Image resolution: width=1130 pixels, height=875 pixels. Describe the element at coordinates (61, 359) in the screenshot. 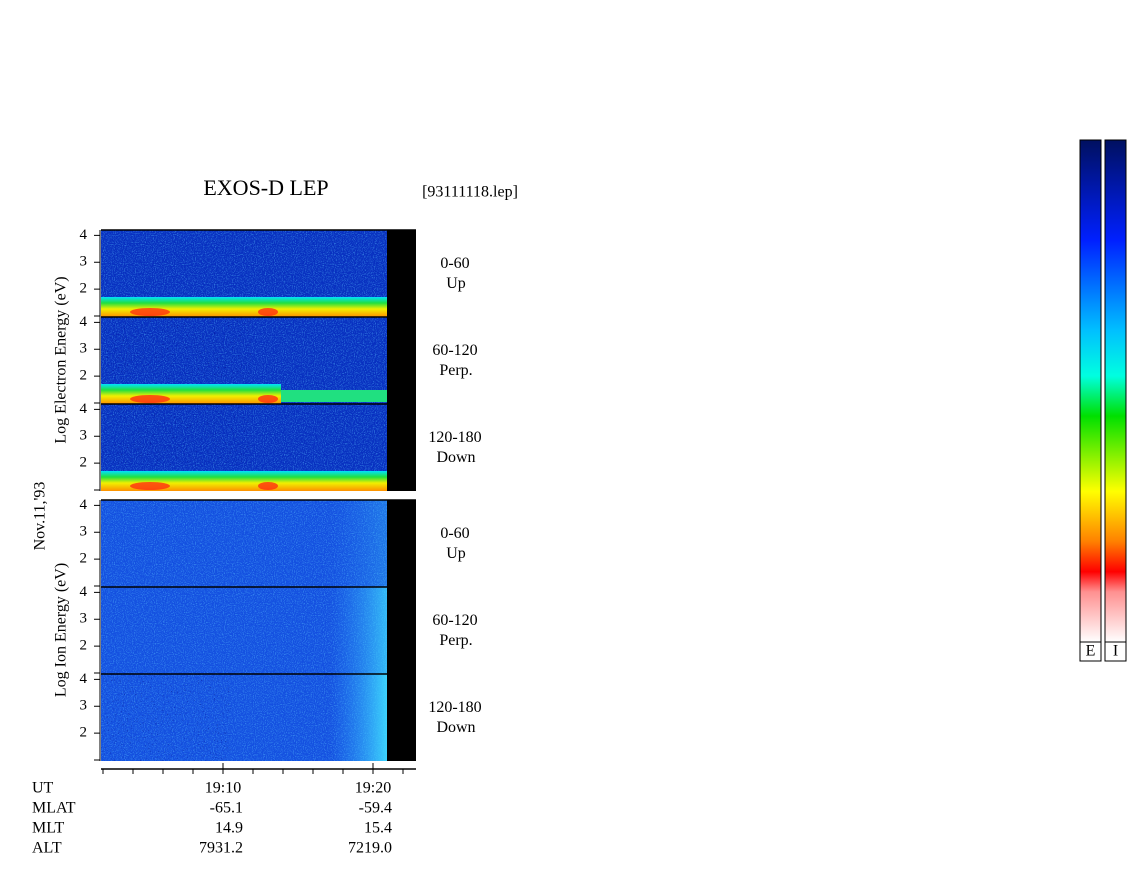

I see `electron-axis-label: Log Electron Energy (eV)` at that location.